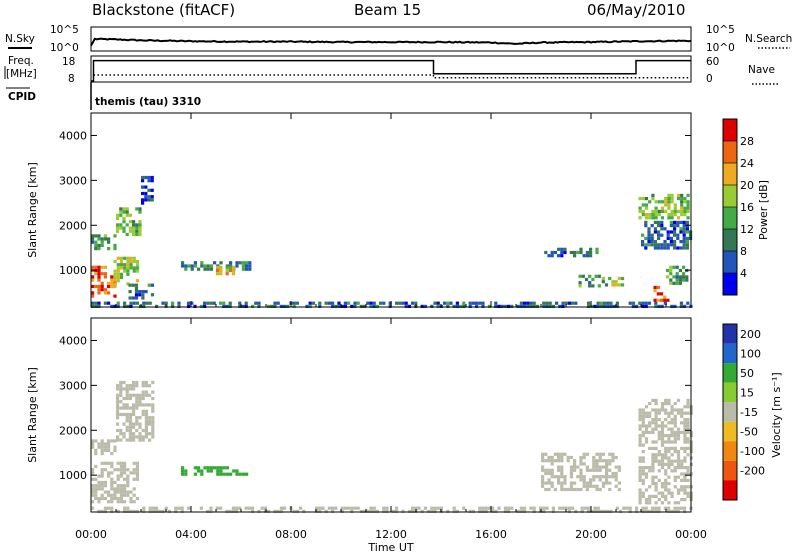 The image size is (800, 554). What do you see at coordinates (730, 412) in the screenshot?
I see `colorbar-segment` at bounding box center [730, 412].